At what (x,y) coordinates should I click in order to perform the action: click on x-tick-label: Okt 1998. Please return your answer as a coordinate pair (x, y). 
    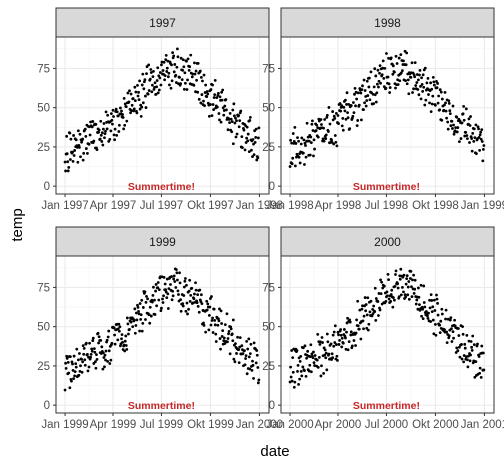
    Looking at the image, I should click on (435, 206).